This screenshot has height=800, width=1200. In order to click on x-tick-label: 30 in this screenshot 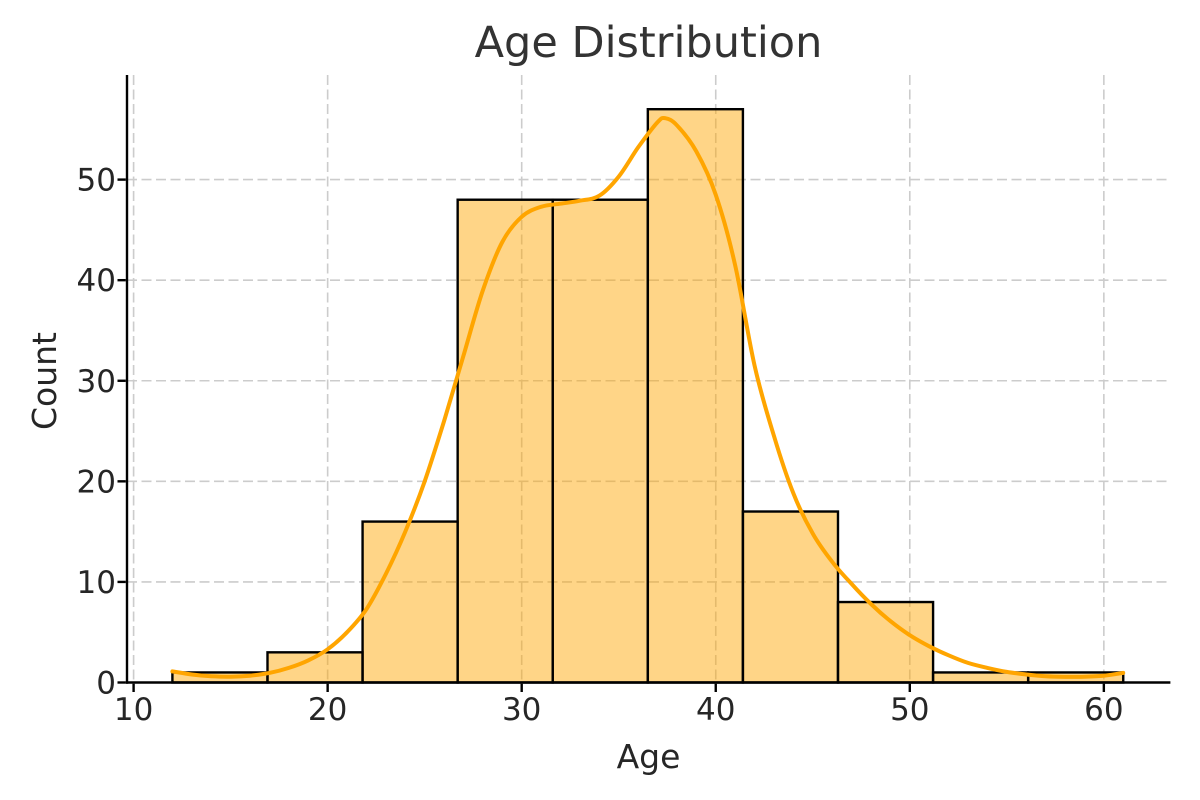, I will do `click(521, 710)`.